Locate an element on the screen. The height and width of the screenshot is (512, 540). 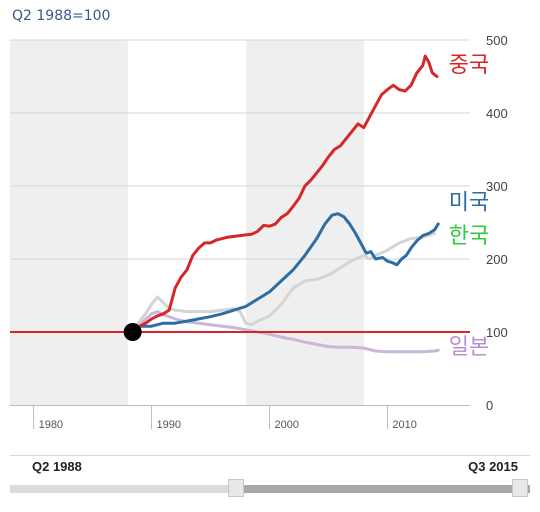
range-slider: Q2 1988 Q3 2015 is located at coordinates (270, 483).